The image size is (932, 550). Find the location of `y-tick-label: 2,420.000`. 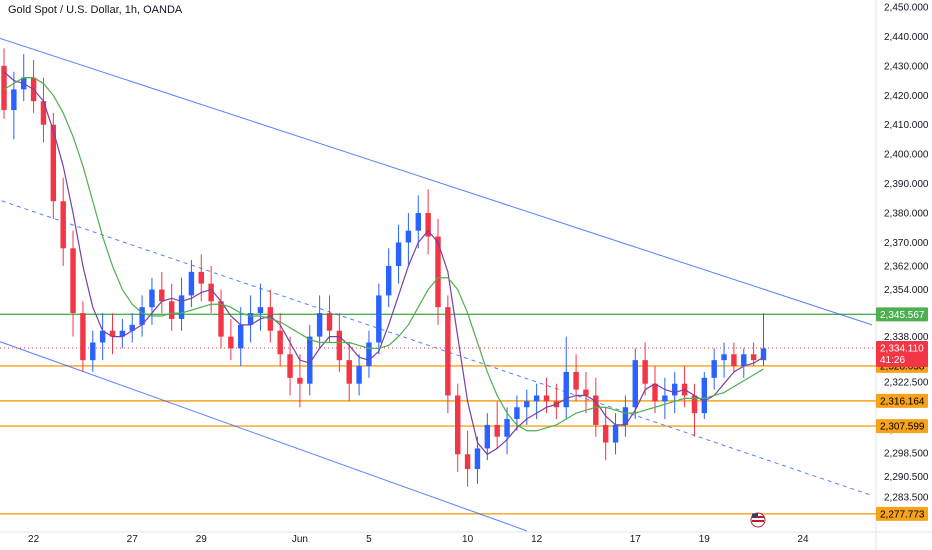

y-tick-label: 2,420.000 is located at coordinates (906, 96).